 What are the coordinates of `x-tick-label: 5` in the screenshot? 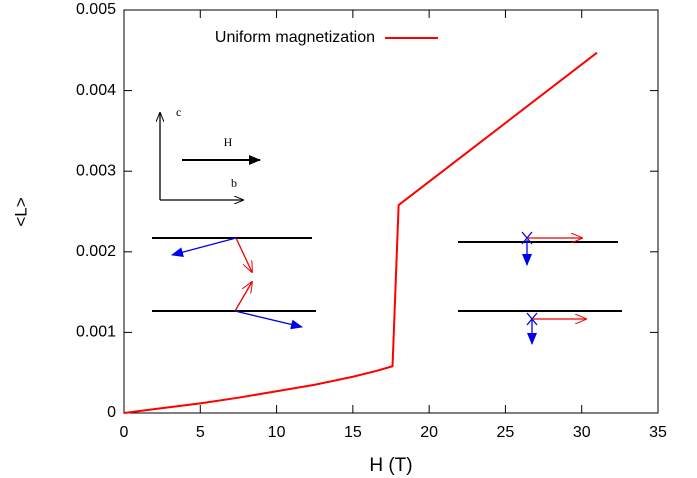 It's located at (200, 432).